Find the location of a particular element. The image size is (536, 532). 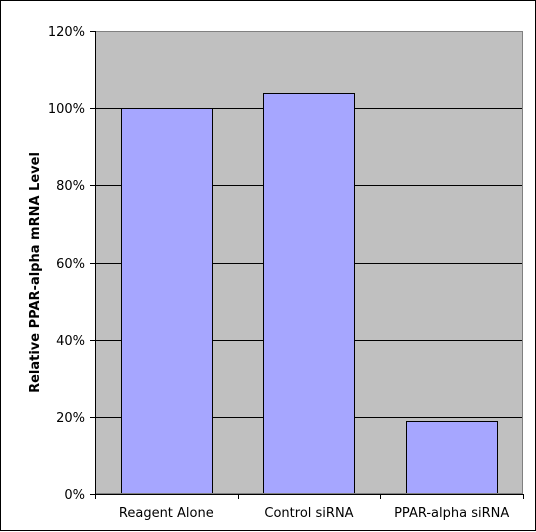

y-tick-label-60: 60% is located at coordinates (70, 264).